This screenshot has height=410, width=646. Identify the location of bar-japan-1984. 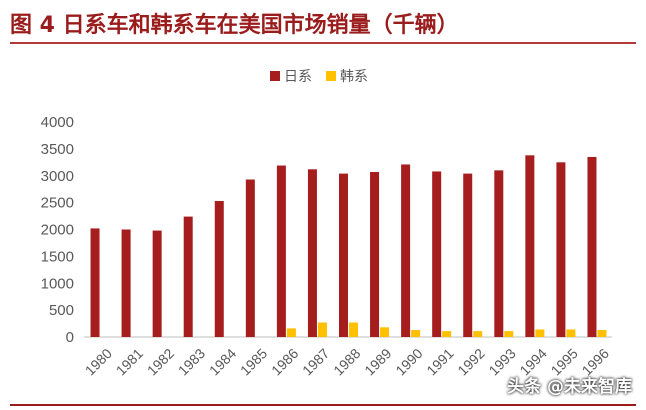
(219, 269).